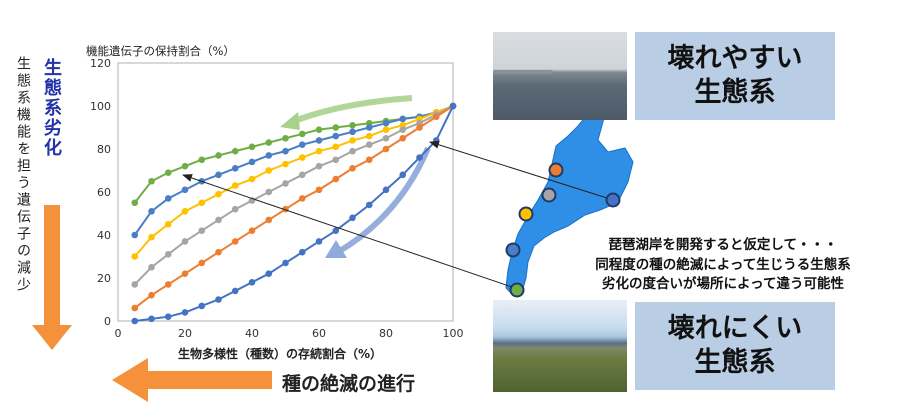 Image resolution: width=910 pixels, height=411 pixels. Describe the element at coordinates (319, 333) in the screenshot. I see `x-tick-label: 60` at that location.